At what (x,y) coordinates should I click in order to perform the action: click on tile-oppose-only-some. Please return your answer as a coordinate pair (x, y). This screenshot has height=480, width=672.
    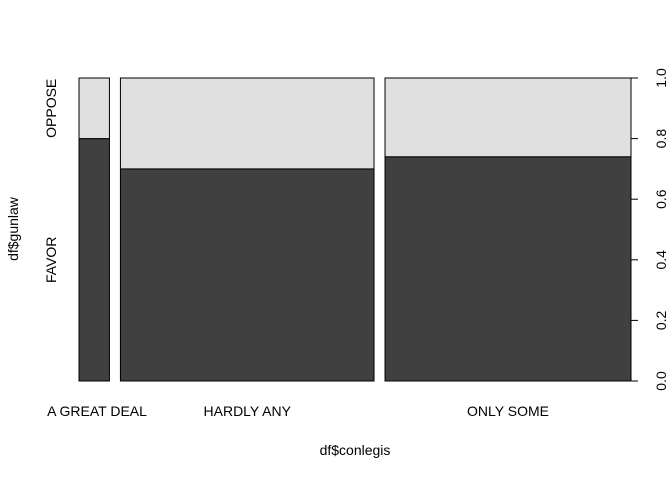
    Looking at the image, I should click on (508, 117).